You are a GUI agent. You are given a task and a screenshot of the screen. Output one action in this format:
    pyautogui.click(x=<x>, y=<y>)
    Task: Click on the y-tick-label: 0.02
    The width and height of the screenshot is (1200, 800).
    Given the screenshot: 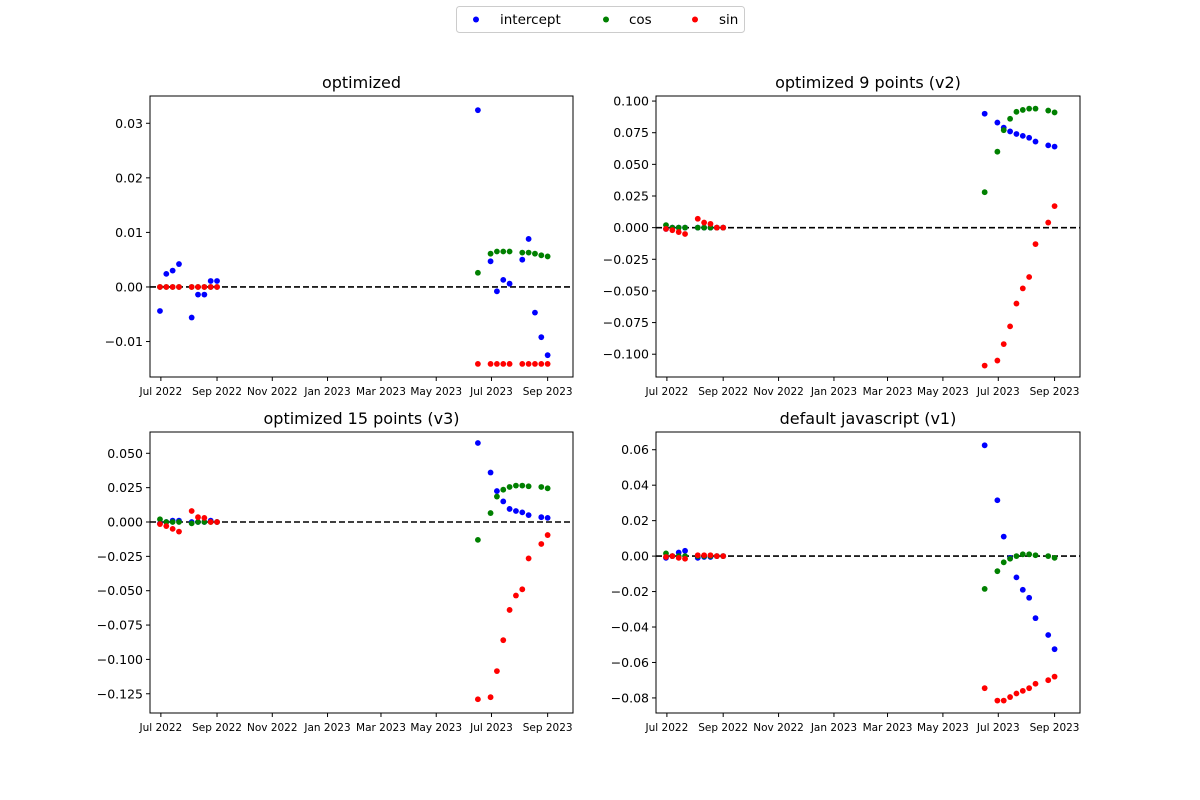 What is the action you would take?
    pyautogui.click(x=635, y=520)
    